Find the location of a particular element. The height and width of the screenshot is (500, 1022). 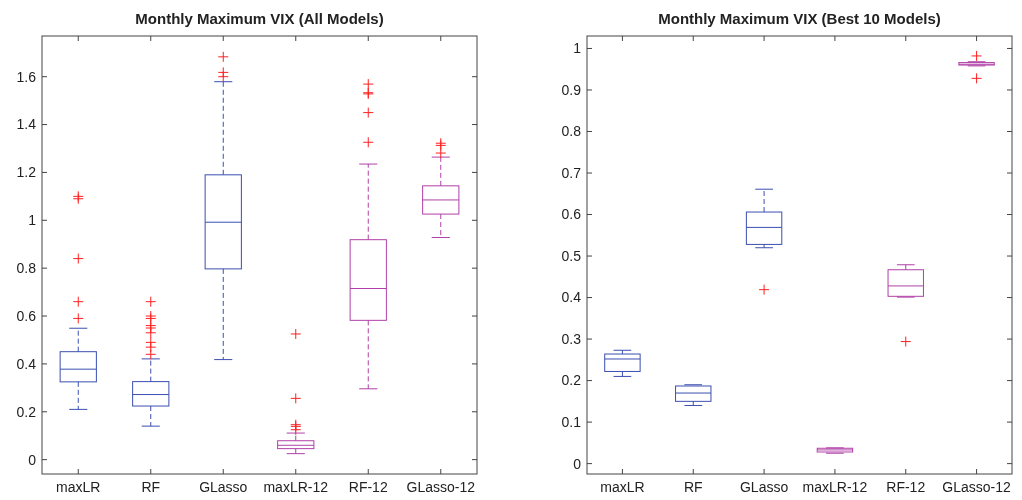

y-tick-label: 1.4 is located at coordinates (26, 124).